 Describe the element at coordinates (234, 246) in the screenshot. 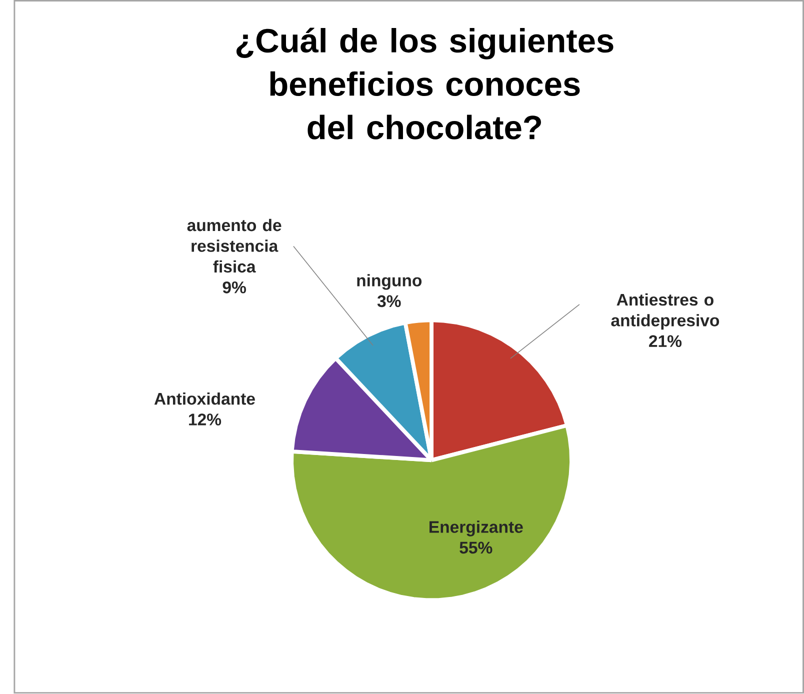

I see `slice-label: aumento de resistencia fisica` at that location.